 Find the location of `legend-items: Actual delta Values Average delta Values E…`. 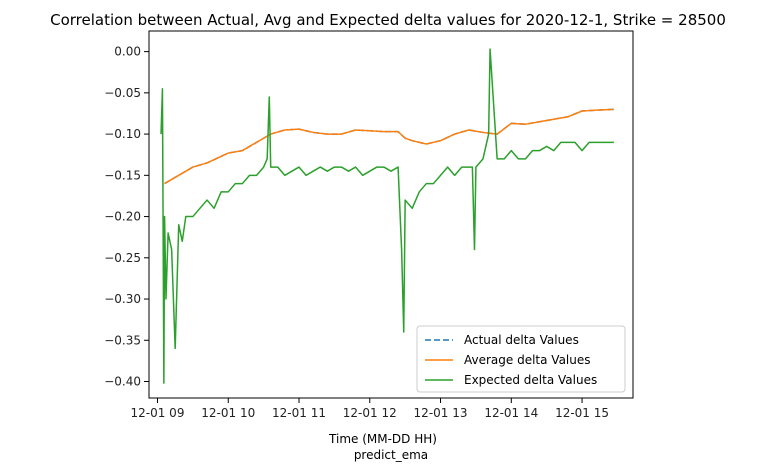

legend-items: Actual delta Values Average delta Values E… is located at coordinates (511, 360).